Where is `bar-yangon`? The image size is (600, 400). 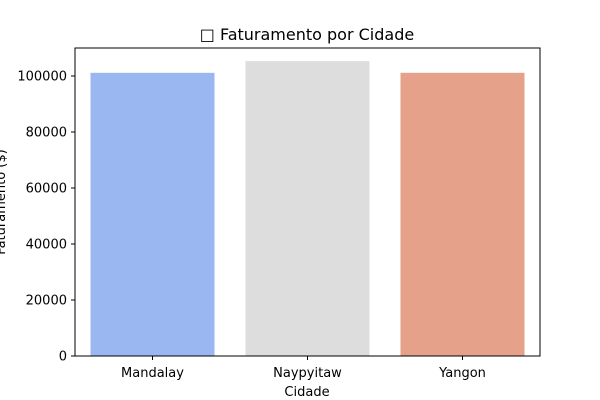 bar-yangon is located at coordinates (462, 214).